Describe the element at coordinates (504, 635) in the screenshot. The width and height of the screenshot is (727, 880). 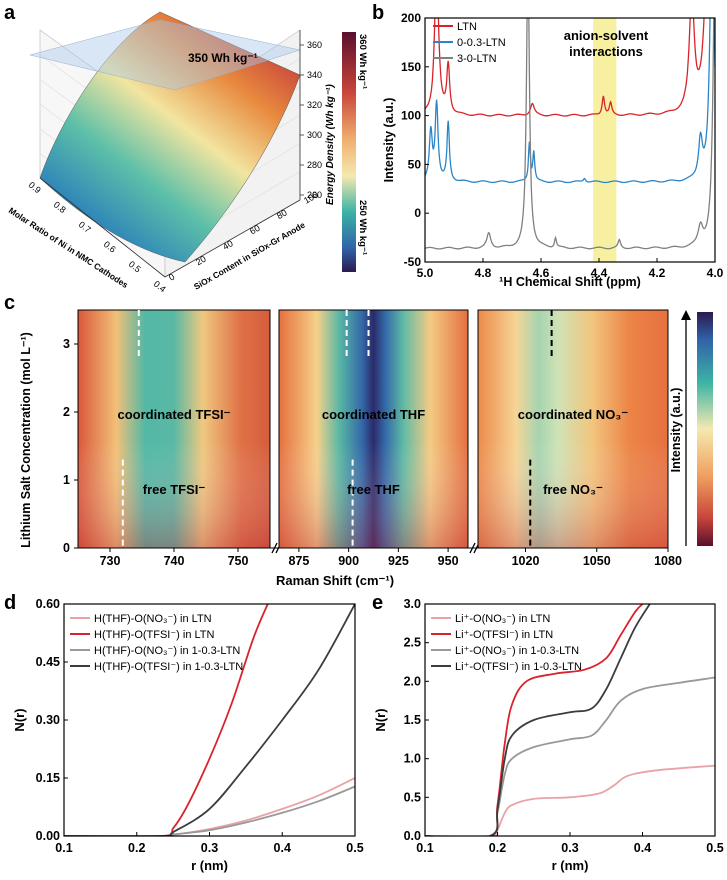
I see `legend-label: Li⁺-O(TFSI⁻) in LTN` at that location.